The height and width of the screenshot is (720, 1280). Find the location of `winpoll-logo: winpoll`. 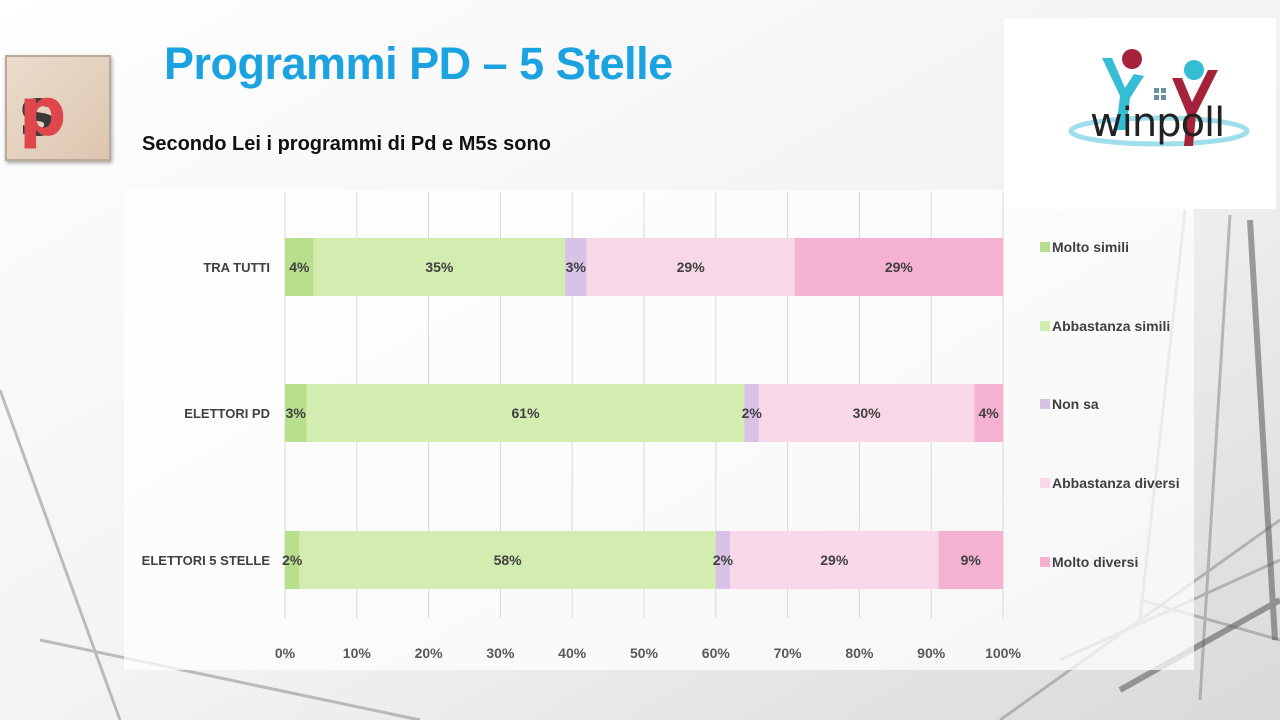

winpoll-logo: winpoll is located at coordinates (1140, 113).